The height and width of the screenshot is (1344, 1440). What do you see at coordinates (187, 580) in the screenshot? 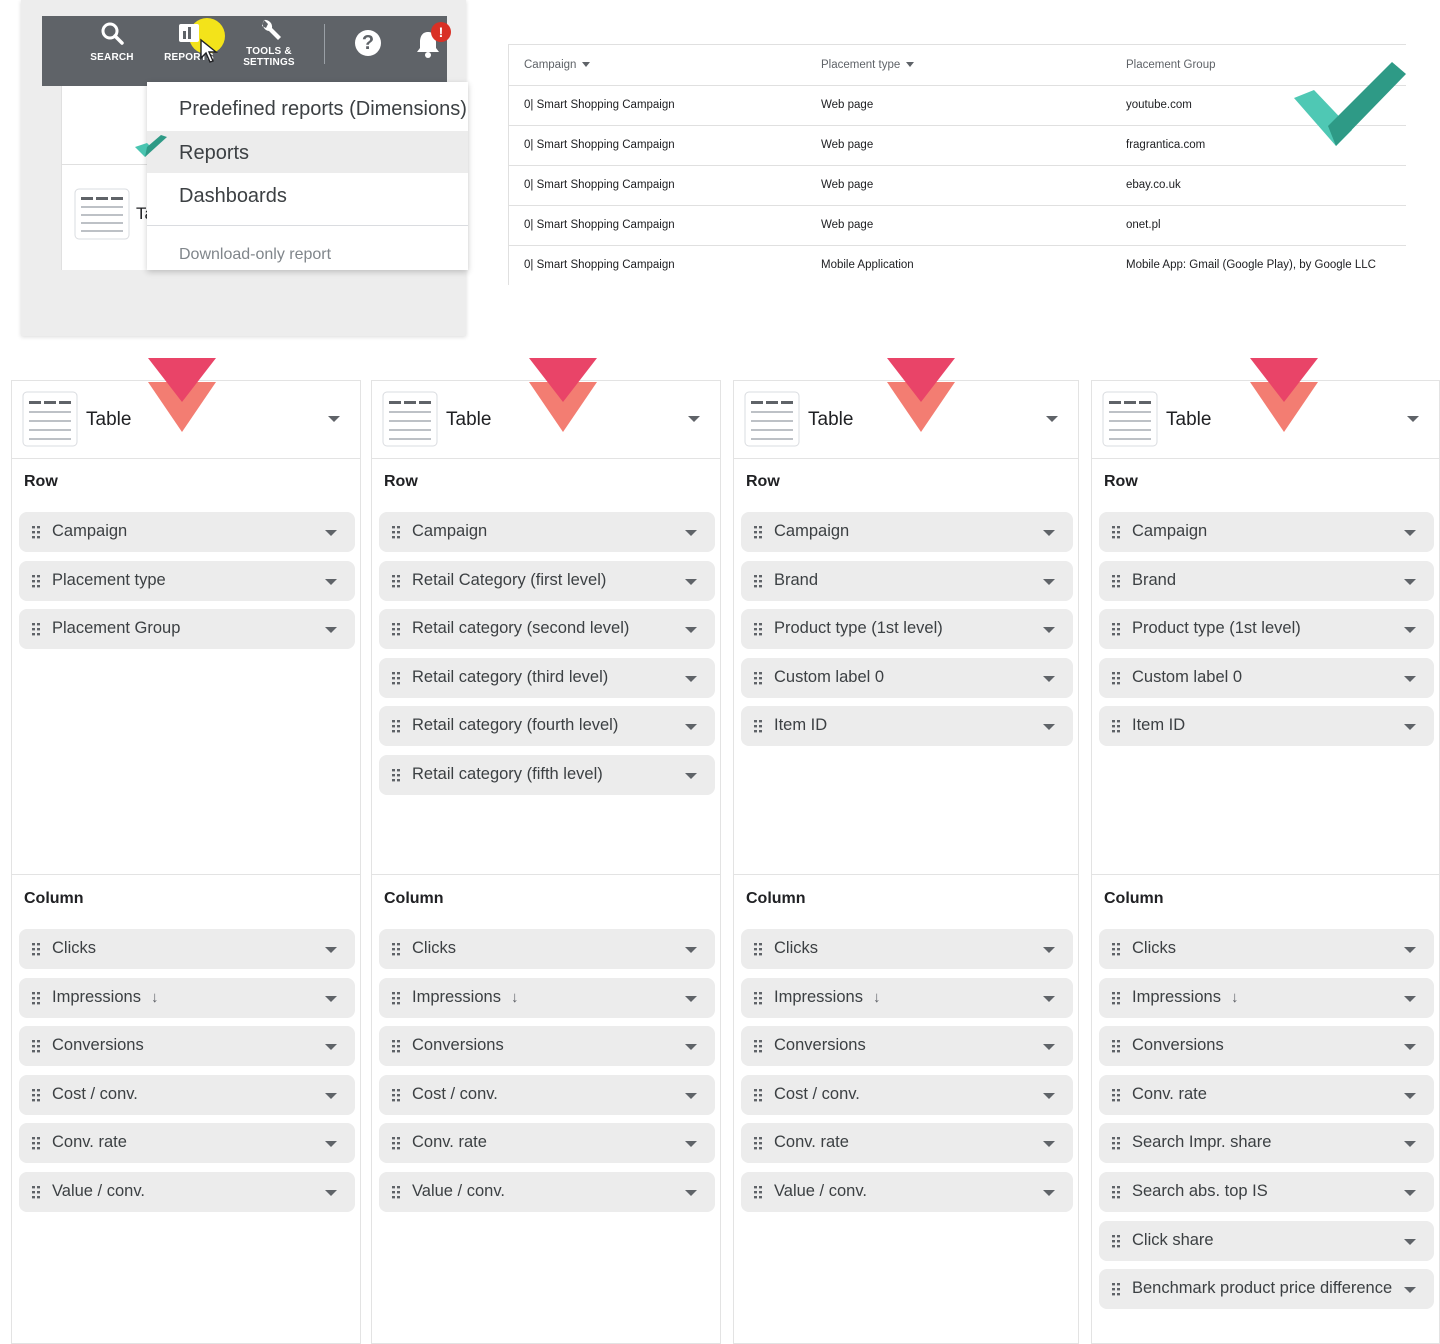
I see `row-dimension-chip: Placement type` at bounding box center [187, 580].